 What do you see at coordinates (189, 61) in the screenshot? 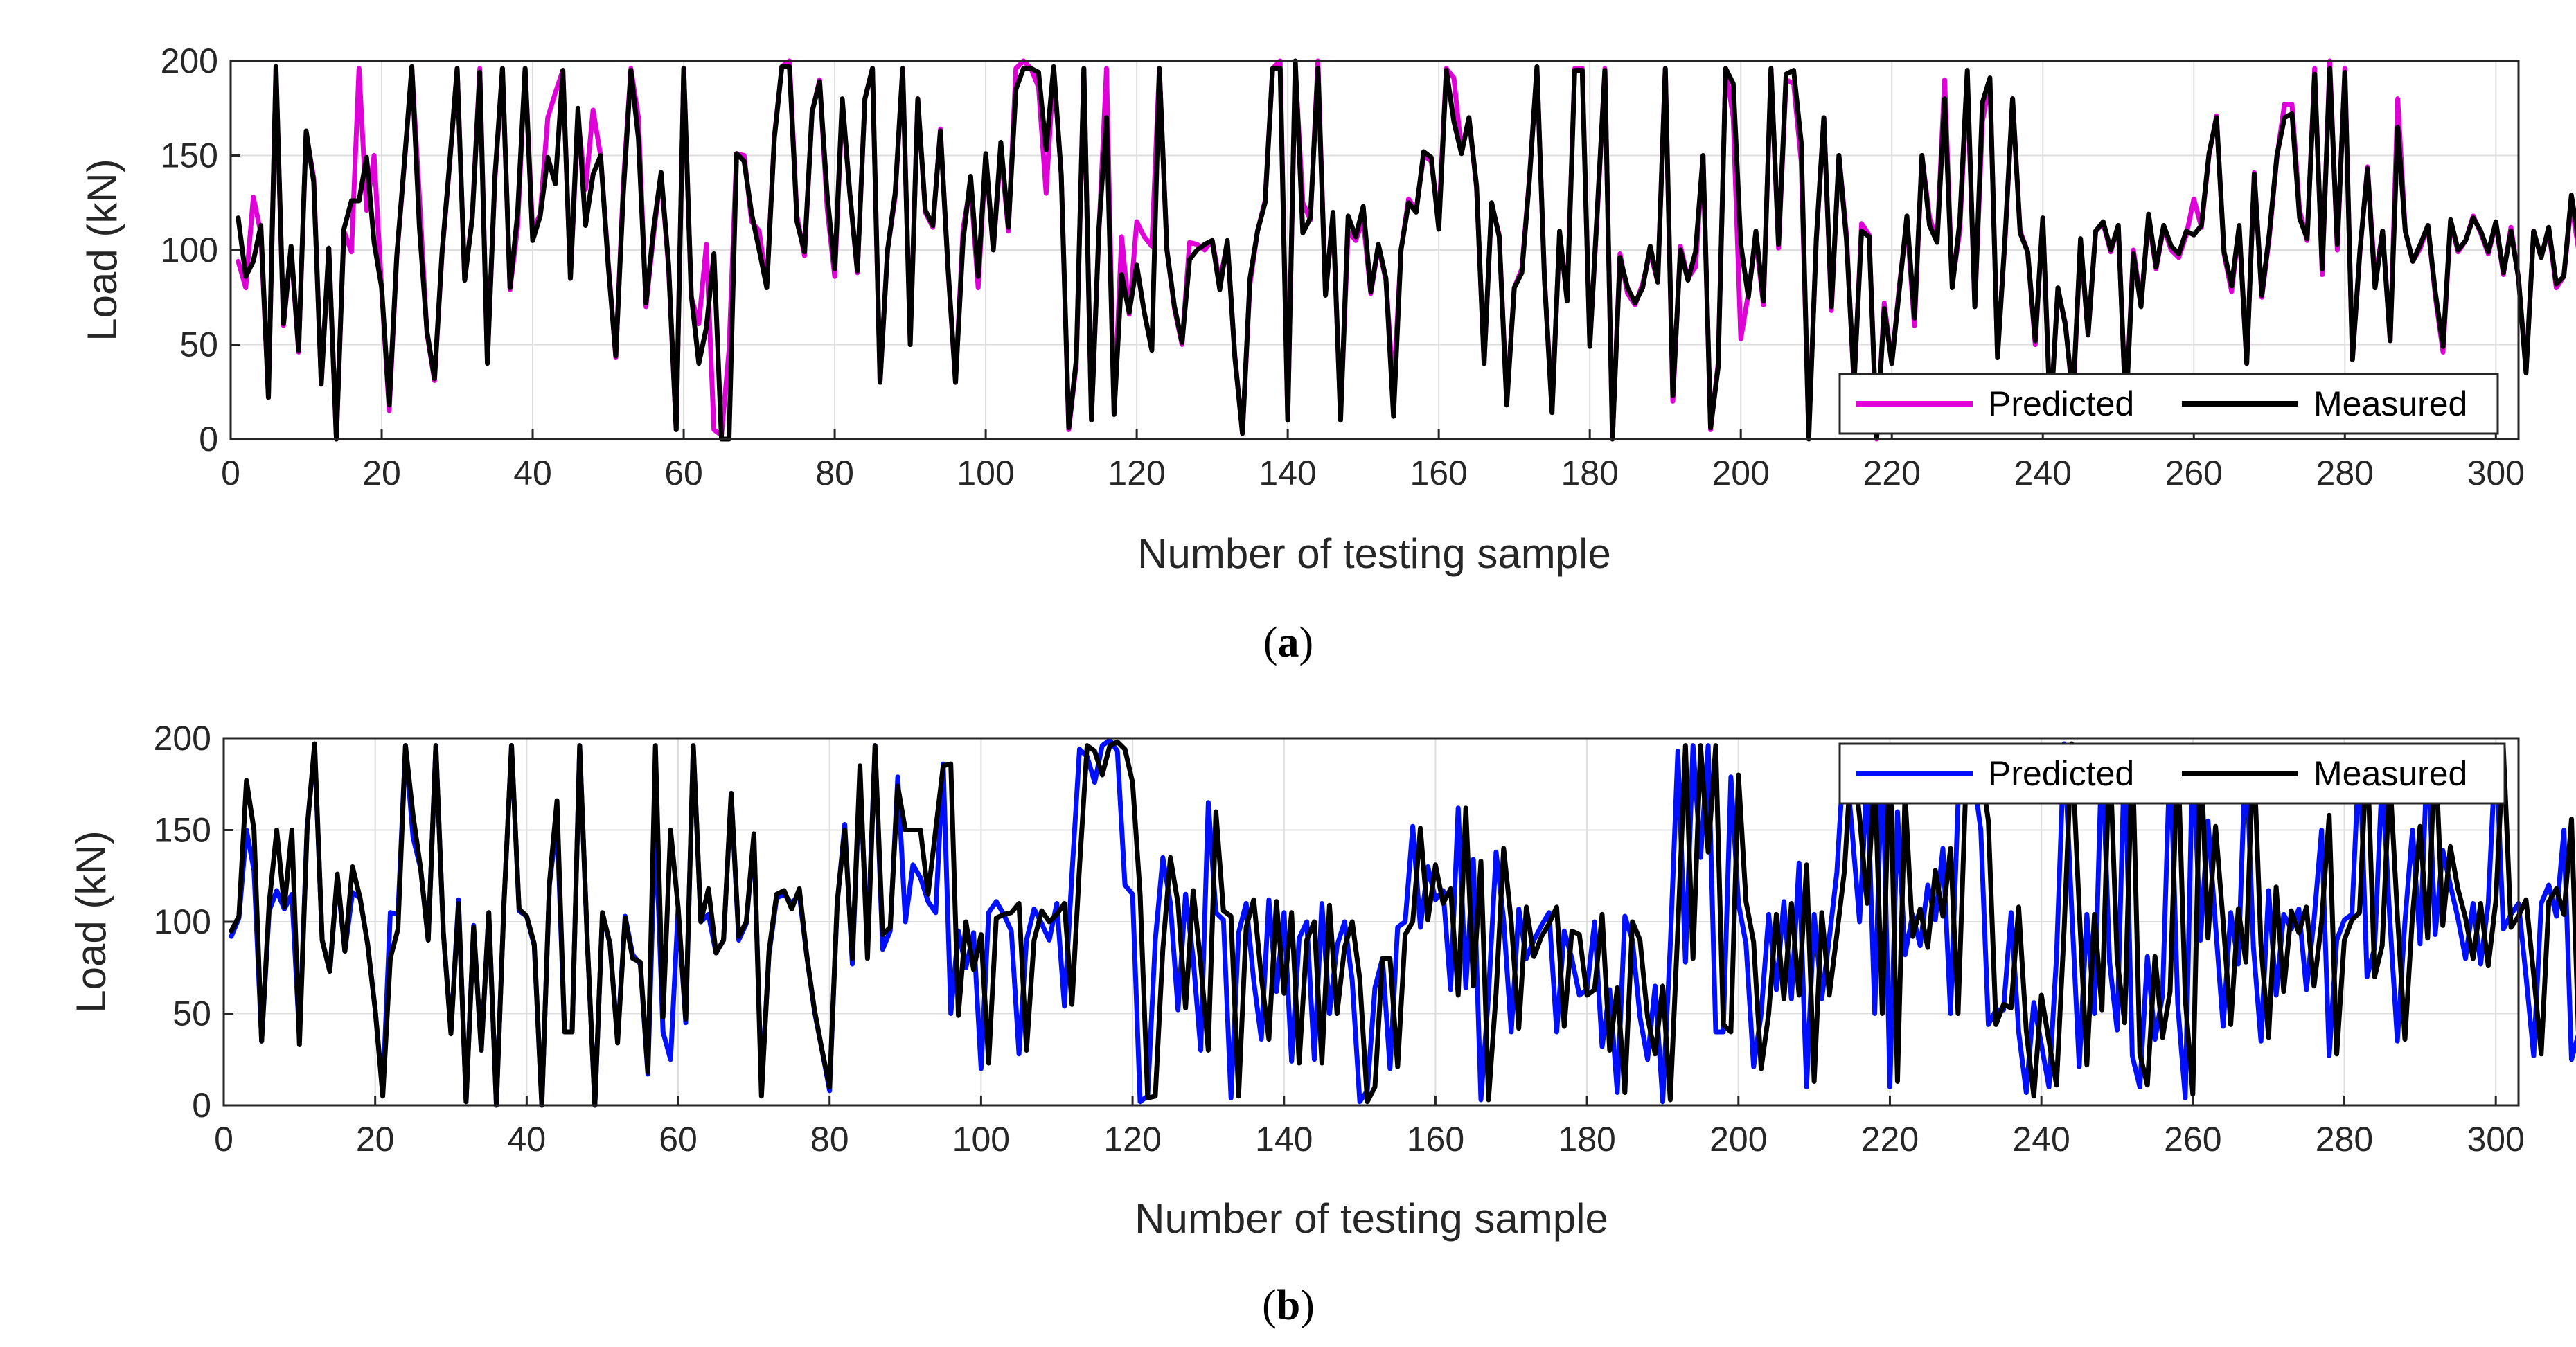
I see `panel-a-y-tick-label: 200` at bounding box center [189, 61].